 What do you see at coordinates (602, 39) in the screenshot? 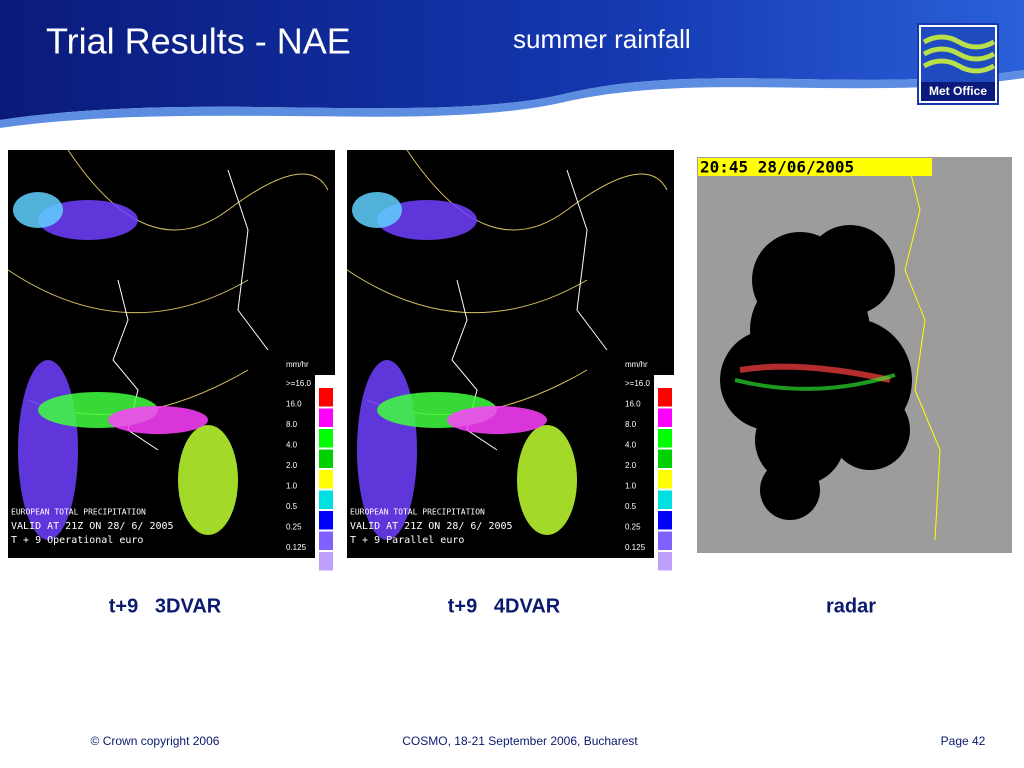
I see `subtitle: summer rainfall` at bounding box center [602, 39].